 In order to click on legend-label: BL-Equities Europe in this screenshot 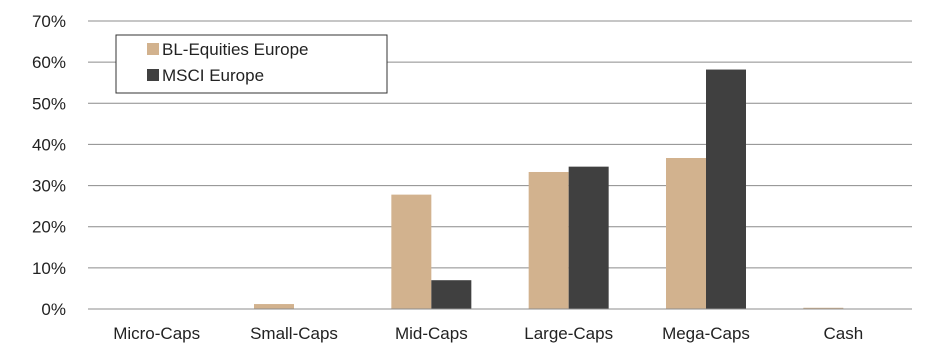, I will do `click(235, 49)`.